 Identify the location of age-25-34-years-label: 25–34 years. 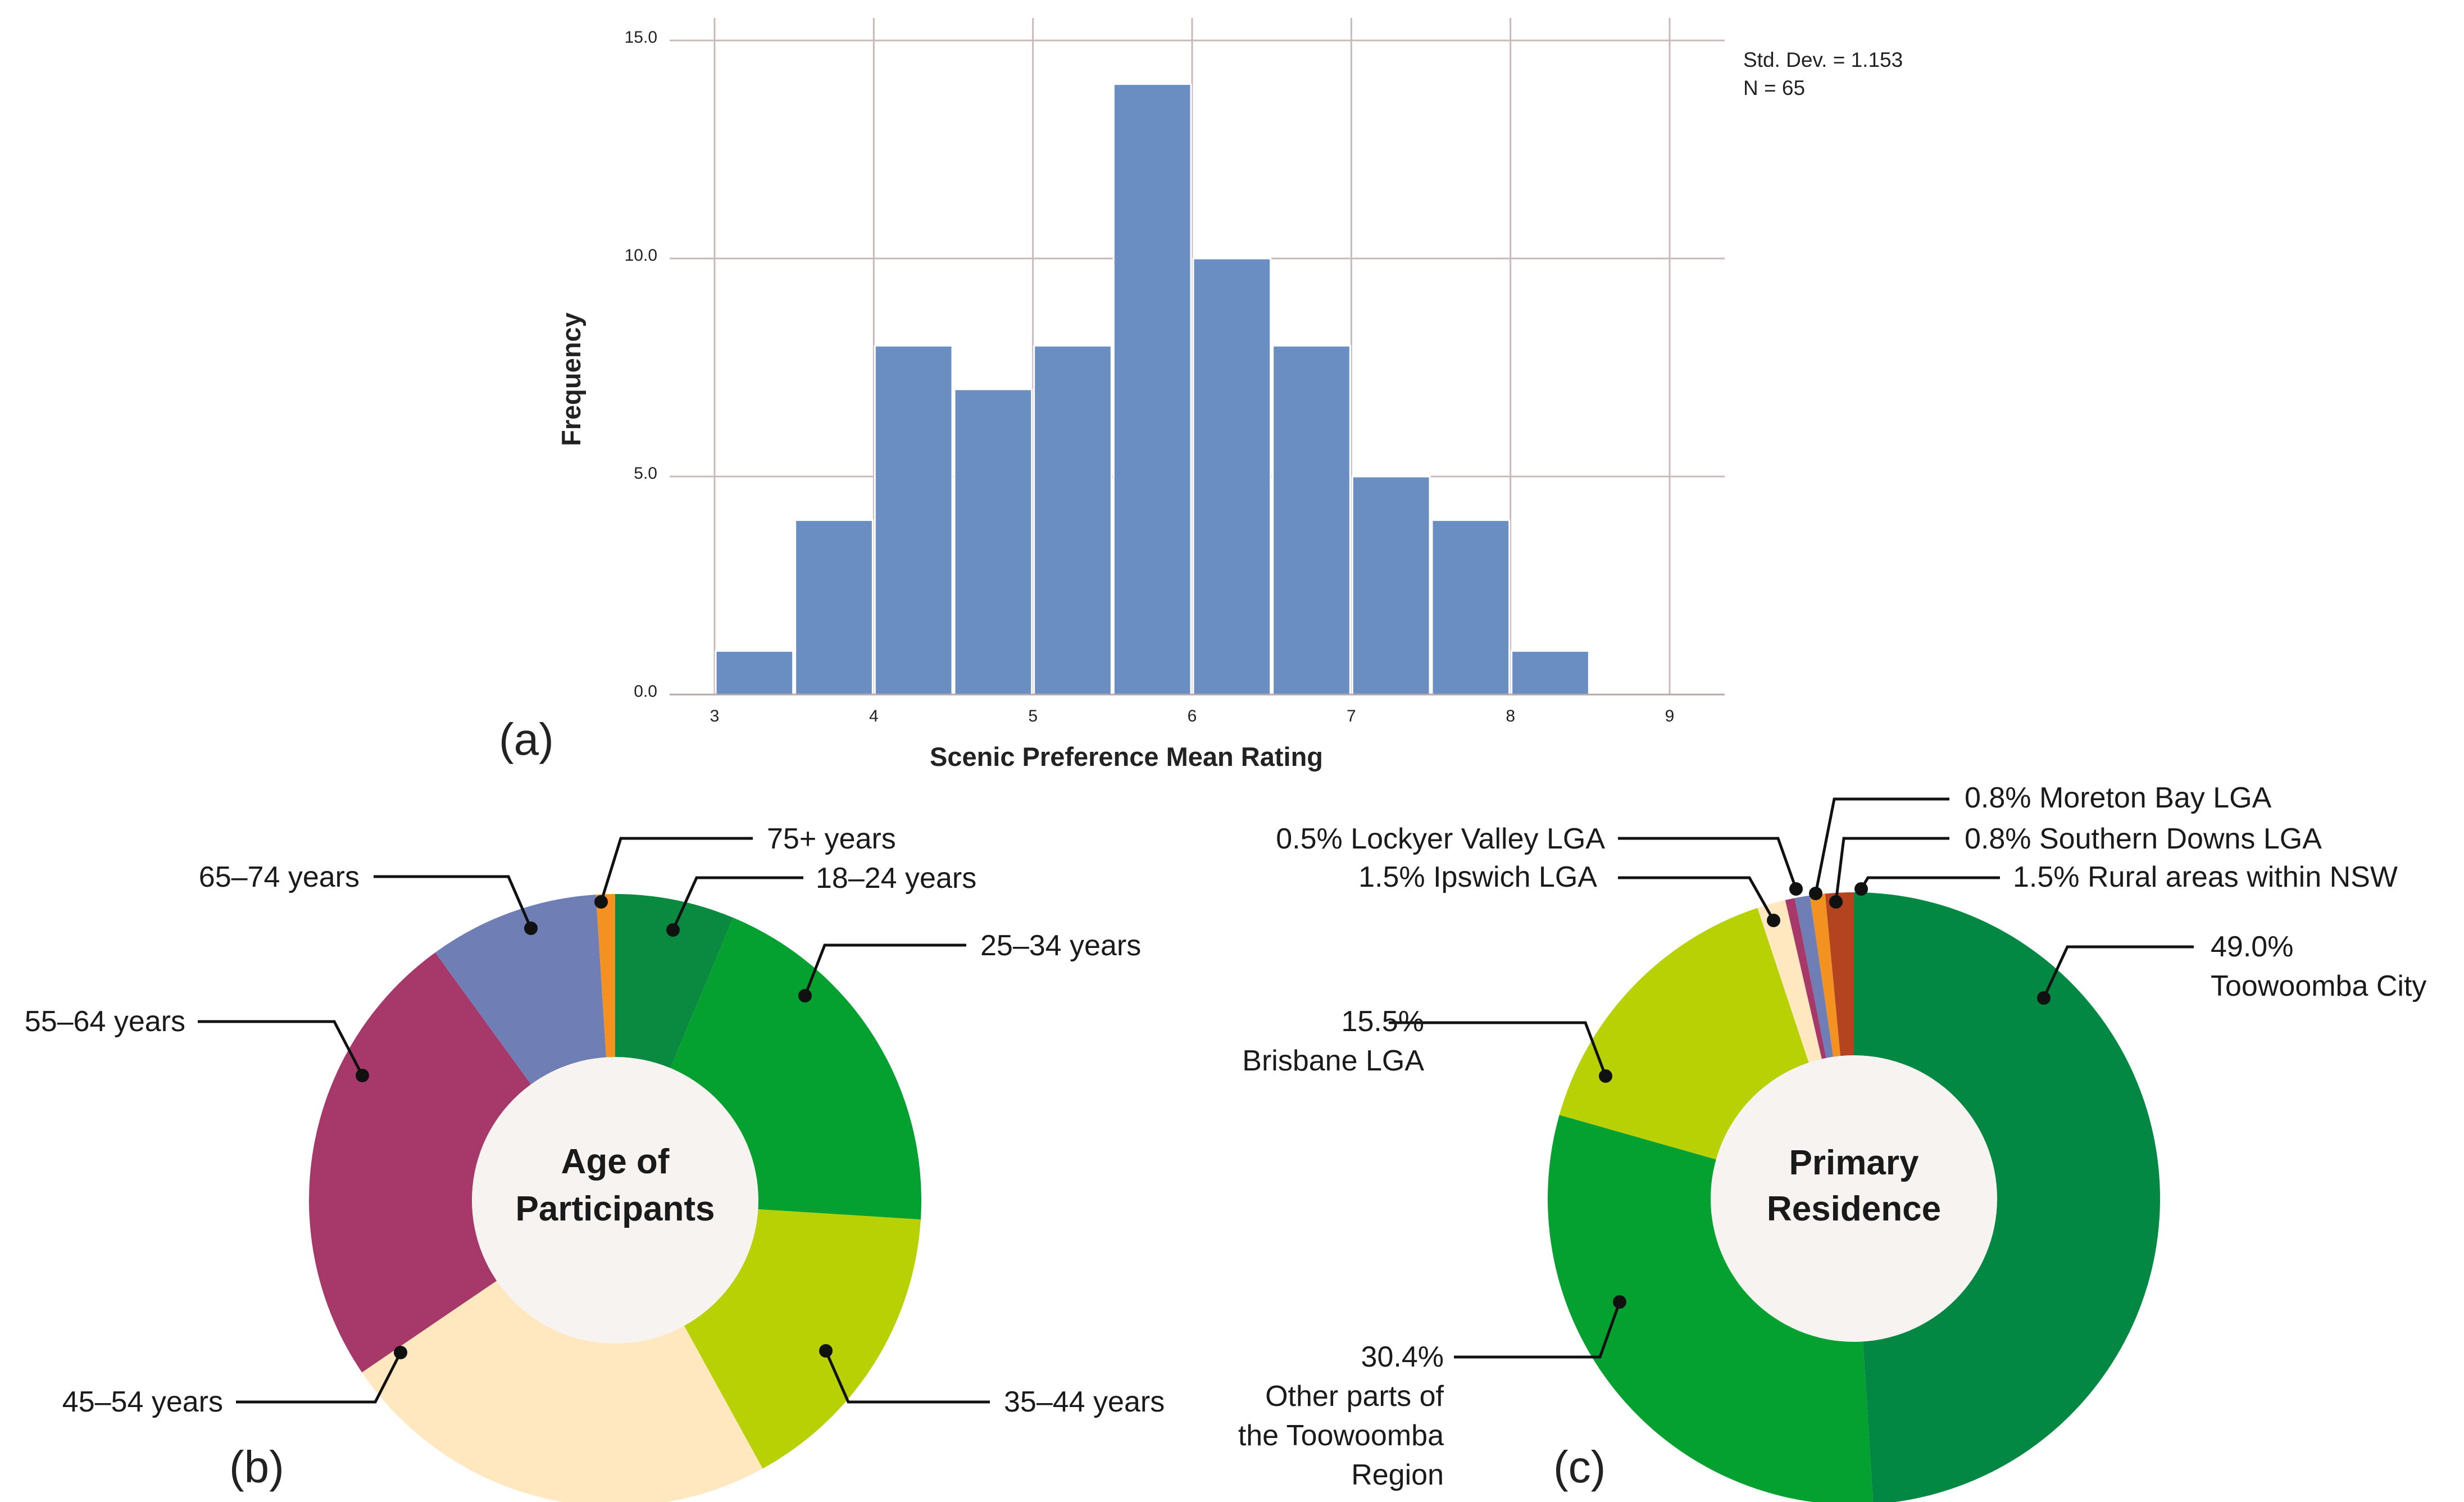
(1060, 945).